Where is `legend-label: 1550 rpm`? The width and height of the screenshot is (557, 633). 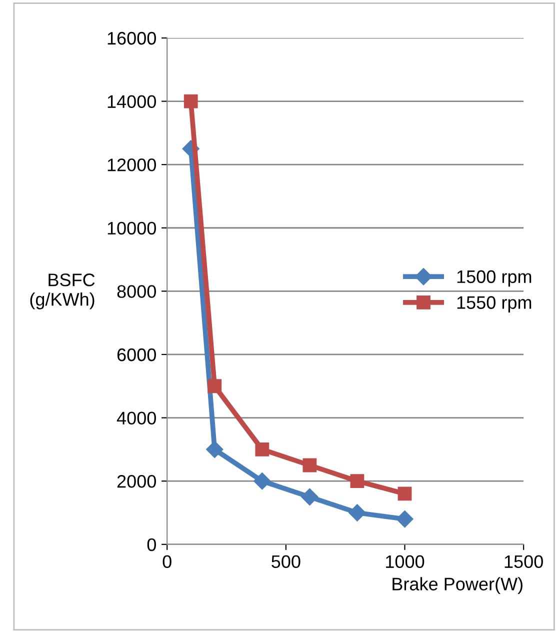
legend-label: 1550 rpm is located at coordinates (494, 304).